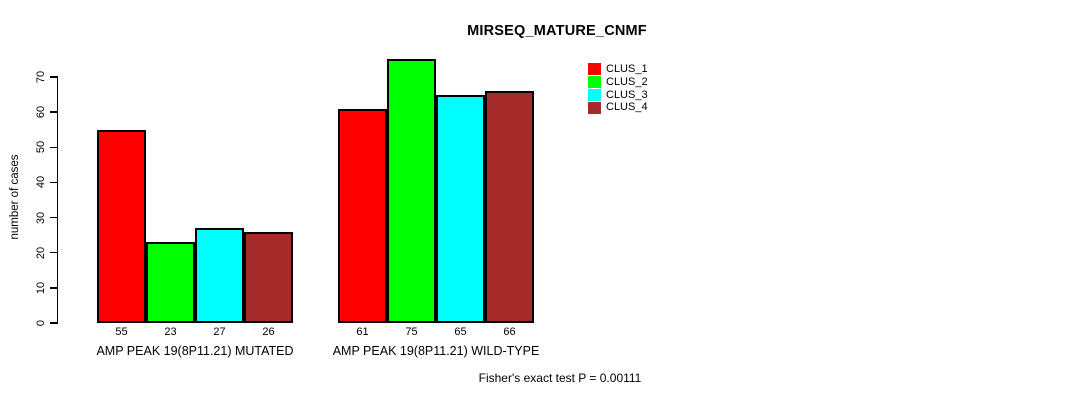 The width and height of the screenshot is (1090, 400). Describe the element at coordinates (41, 323) in the screenshot. I see `y-tick-label: 0` at that location.